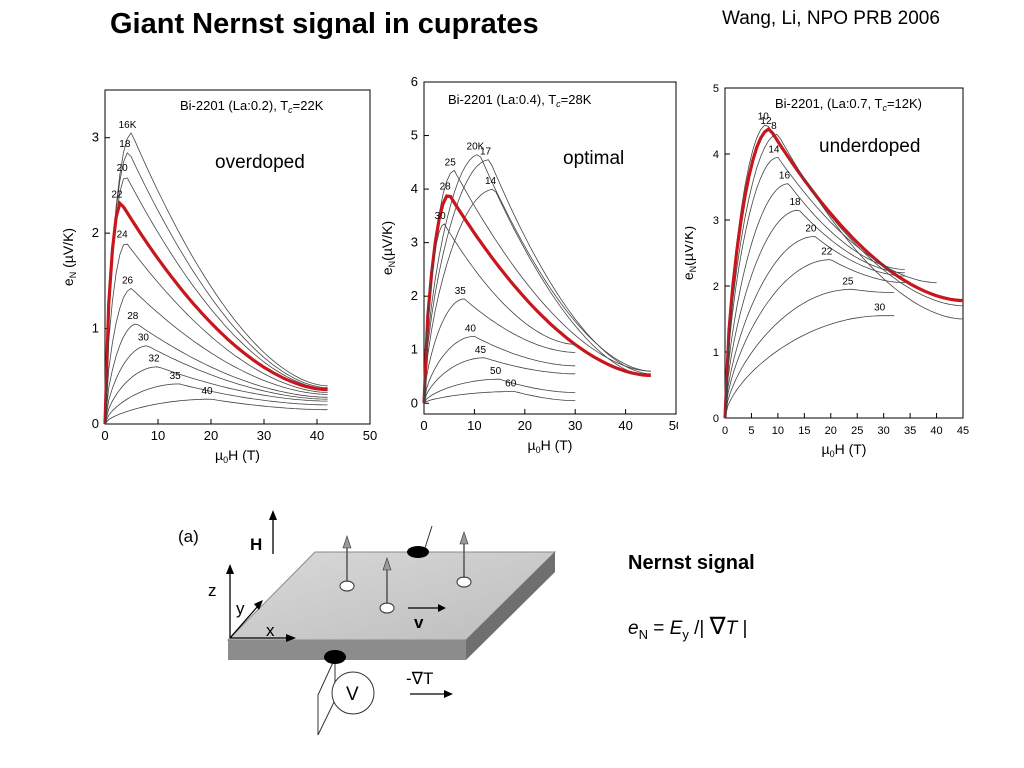 Image resolution: width=1024 pixels, height=768 pixels. I want to click on series-label: 20K, so click(476, 146).